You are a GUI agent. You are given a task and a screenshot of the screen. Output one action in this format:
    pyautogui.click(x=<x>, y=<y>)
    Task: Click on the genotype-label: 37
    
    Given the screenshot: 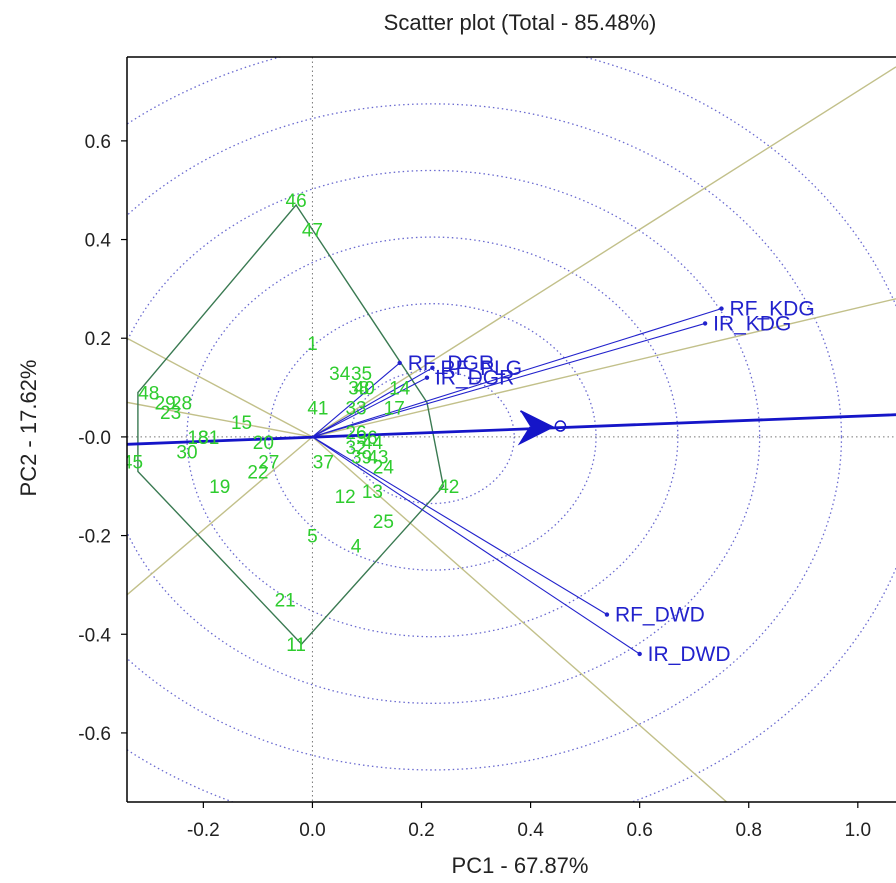 What is the action you would take?
    pyautogui.click(x=323, y=463)
    